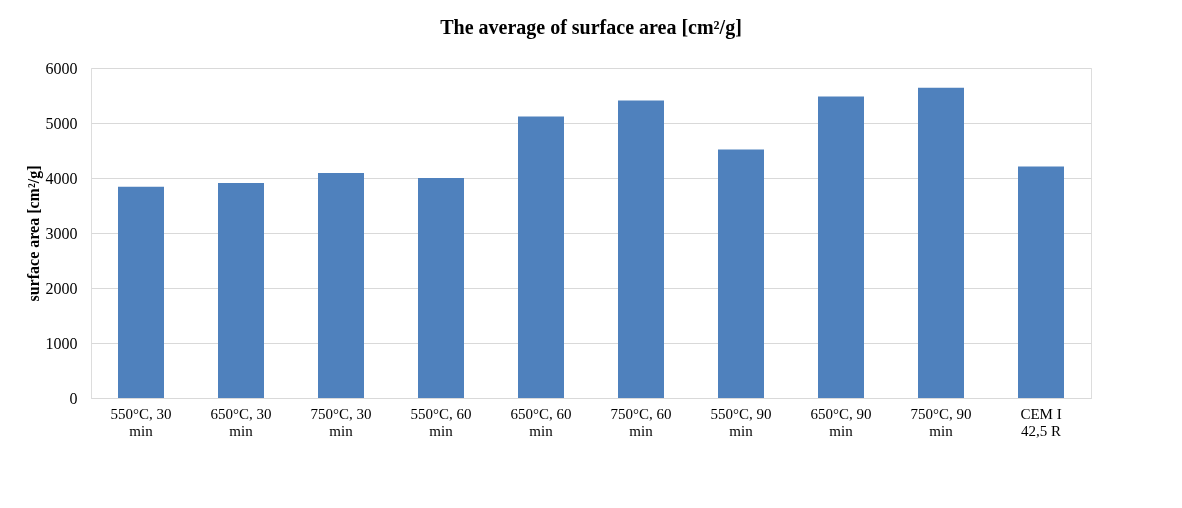 The height and width of the screenshot is (508, 1182). I want to click on x-tick-label: 750°C, 60 min, so click(641, 422).